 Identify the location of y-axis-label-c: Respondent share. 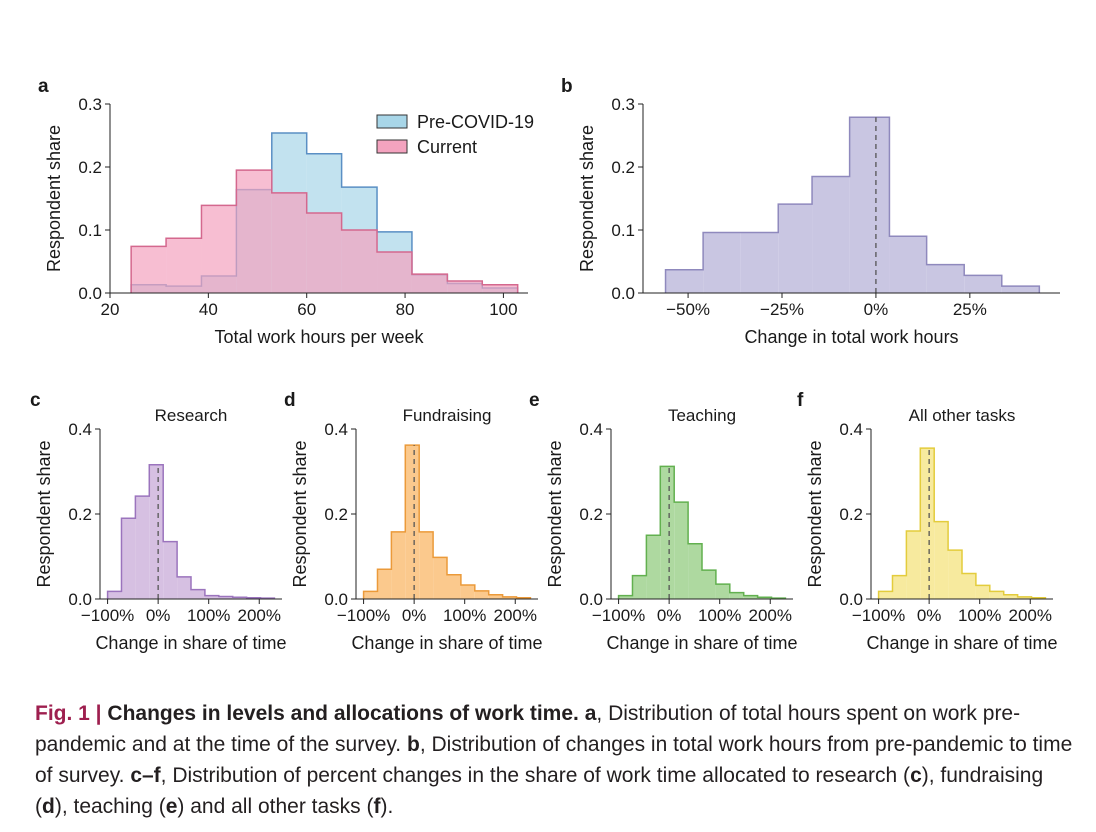
(44, 513).